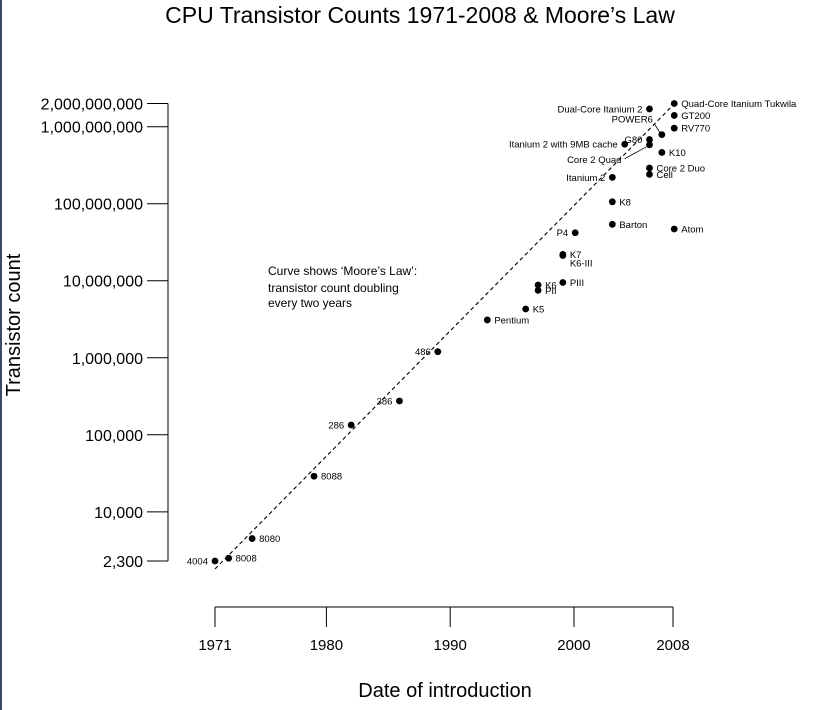 Image resolution: width=817 pixels, height=710 pixels. Describe the element at coordinates (633, 225) in the screenshot. I see `point-label: Barton` at that location.